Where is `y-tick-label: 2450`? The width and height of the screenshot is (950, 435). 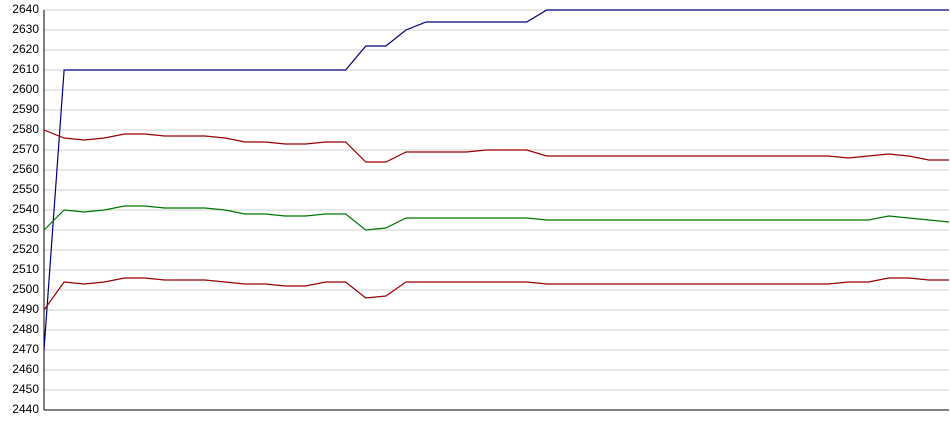
y-tick-label: 2450 is located at coordinates (25, 389).